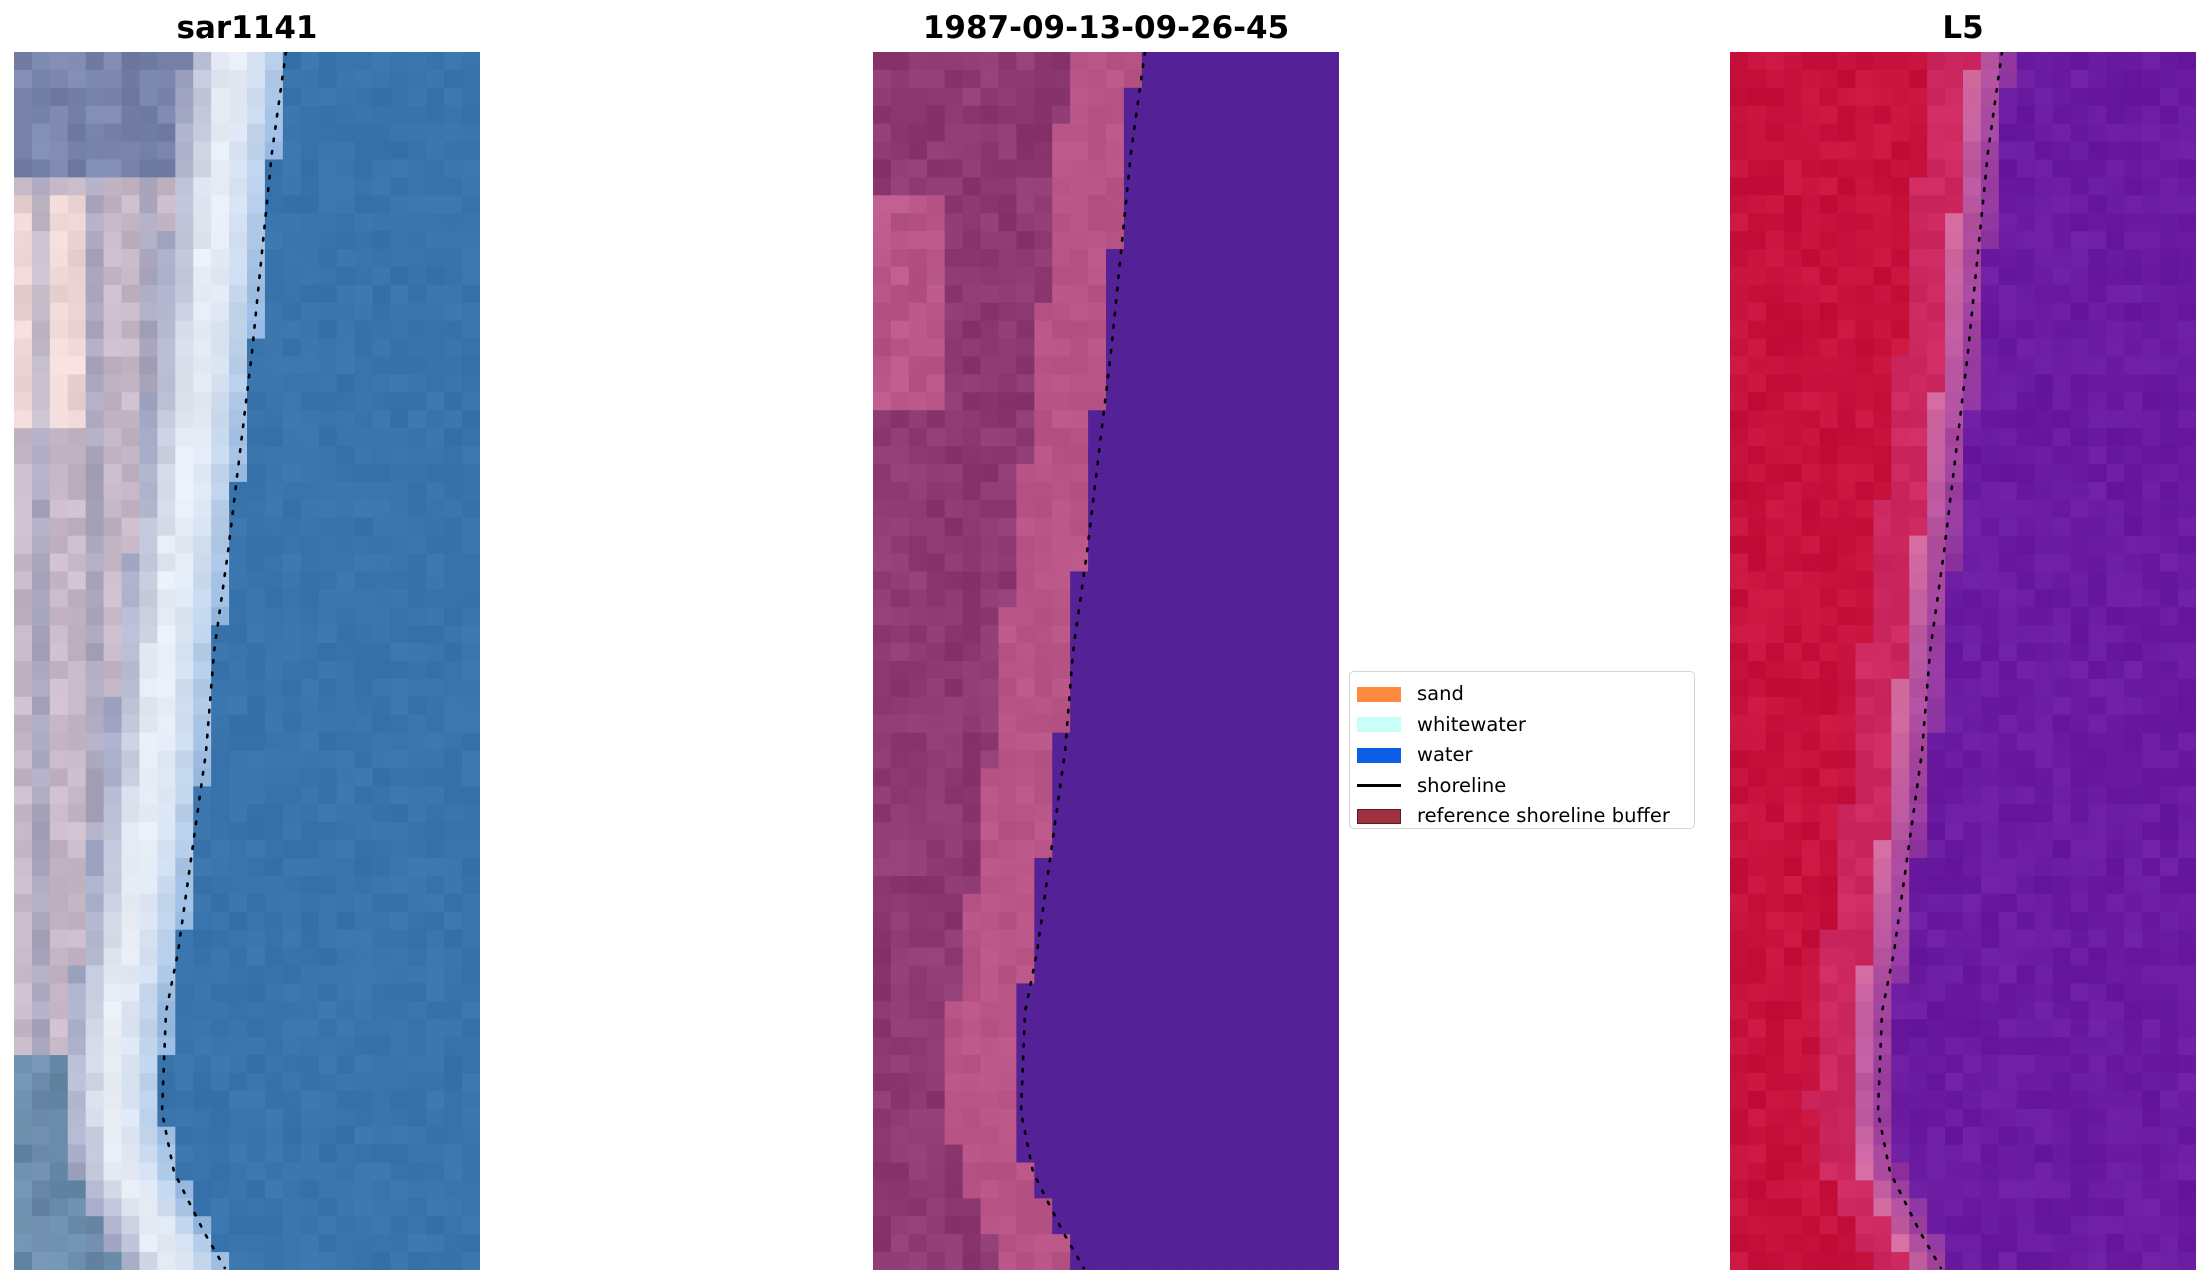 This screenshot has width=2209, height=1283. I want to click on legend-item-whitewater: whitewater, so click(1522, 725).